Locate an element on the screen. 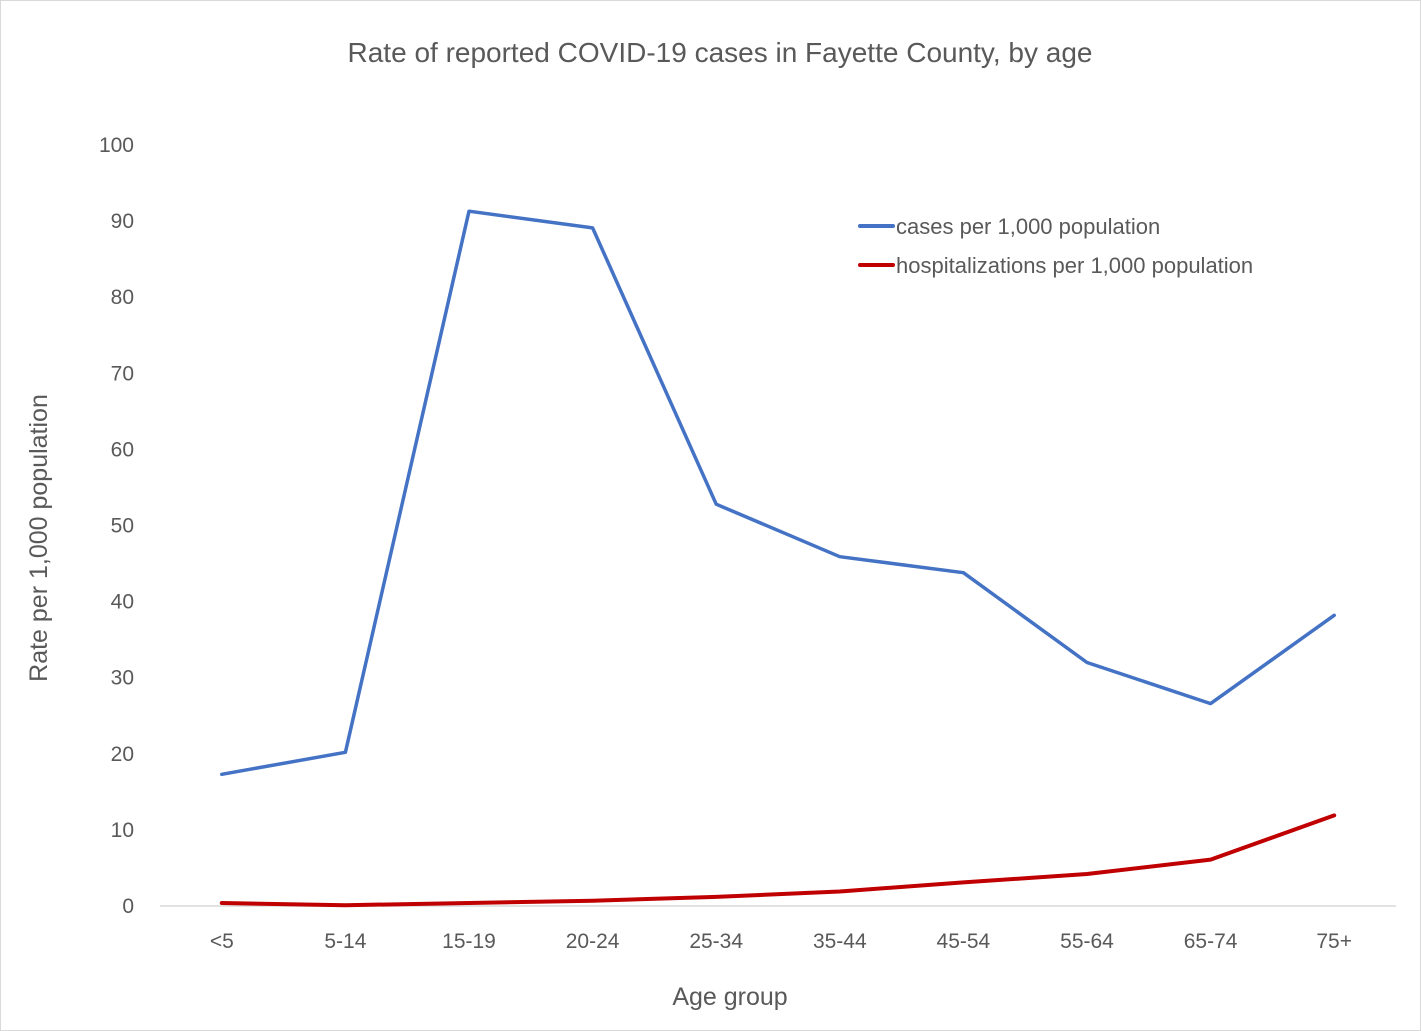 Image resolution: width=1421 pixels, height=1031 pixels. y-tick-label: 20 is located at coordinates (122, 754).